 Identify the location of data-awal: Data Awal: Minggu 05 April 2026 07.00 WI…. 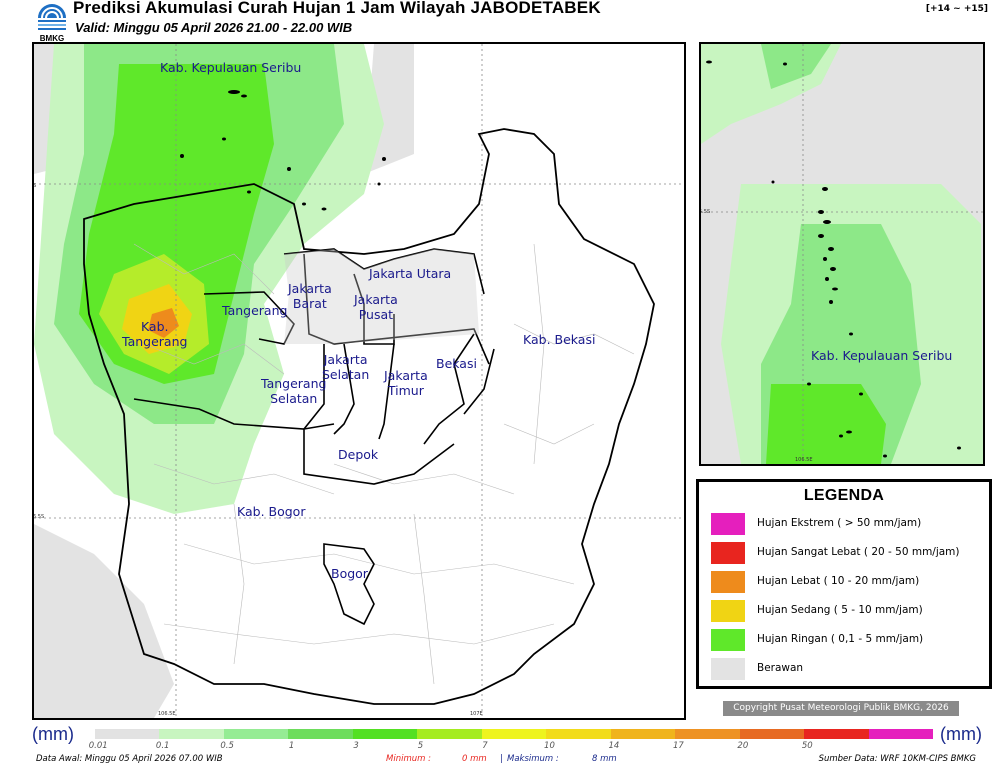
(129, 759).